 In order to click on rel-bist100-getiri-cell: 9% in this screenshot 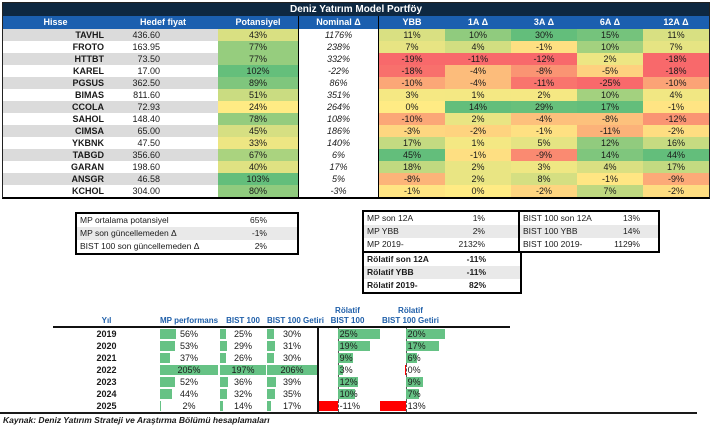, I will do `click(412, 382)`.